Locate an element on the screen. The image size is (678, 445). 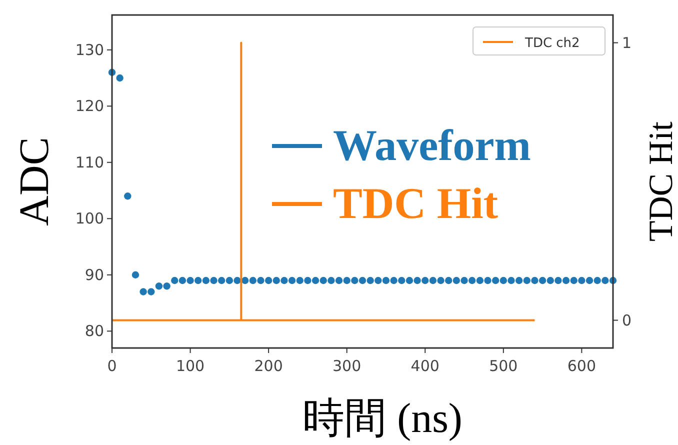
x-tick-label: 0 is located at coordinates (112, 366).